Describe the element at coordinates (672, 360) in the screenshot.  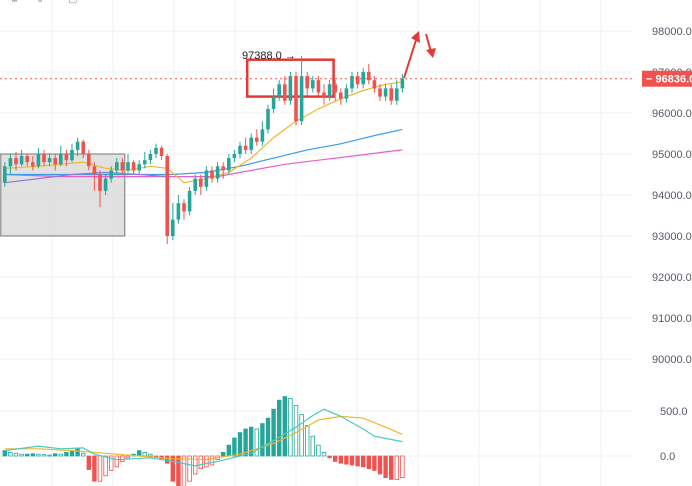
I see `price-axis-tick-label: 90000.0` at that location.